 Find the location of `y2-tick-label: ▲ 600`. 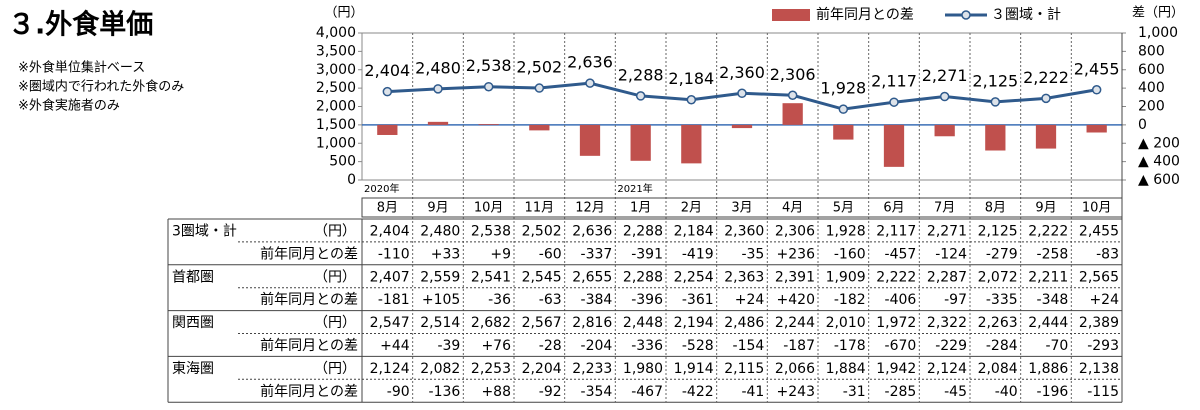

y2-tick-label: ▲ 600 is located at coordinates (1159, 180).